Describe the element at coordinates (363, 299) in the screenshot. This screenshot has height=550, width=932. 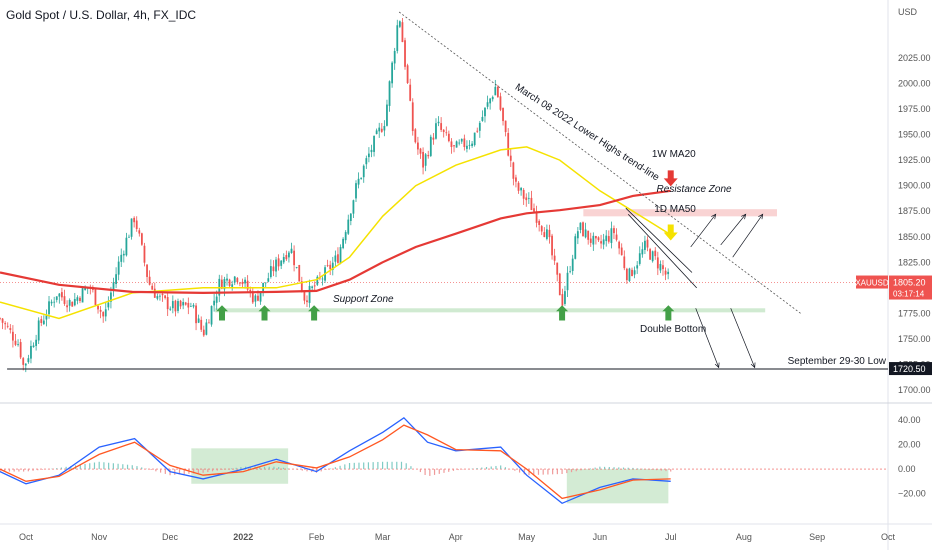
I see `support-zone-label: Support Zone` at that location.